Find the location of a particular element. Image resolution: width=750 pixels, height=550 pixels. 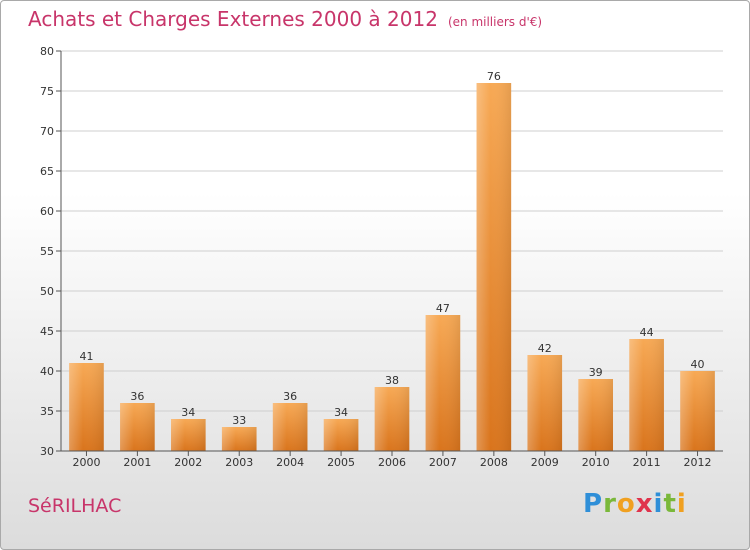

x-tick-label: 2000 is located at coordinates (86, 462).